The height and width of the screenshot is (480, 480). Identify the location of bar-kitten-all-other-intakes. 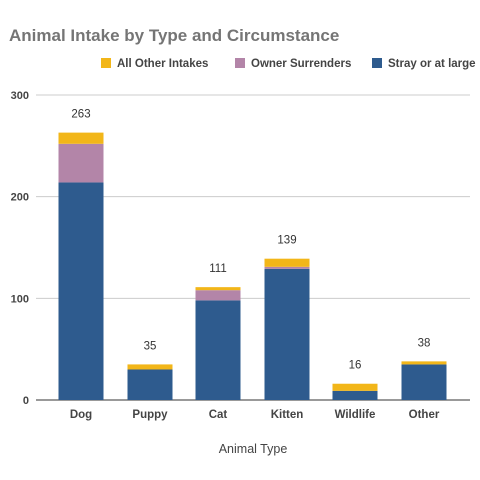
(287, 262).